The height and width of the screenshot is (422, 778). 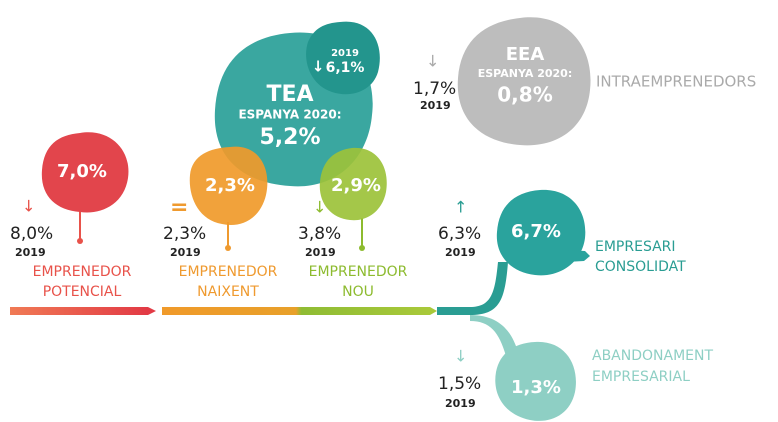 What do you see at coordinates (640, 267) in the screenshot?
I see `label: CONSOLIDAT` at bounding box center [640, 267].